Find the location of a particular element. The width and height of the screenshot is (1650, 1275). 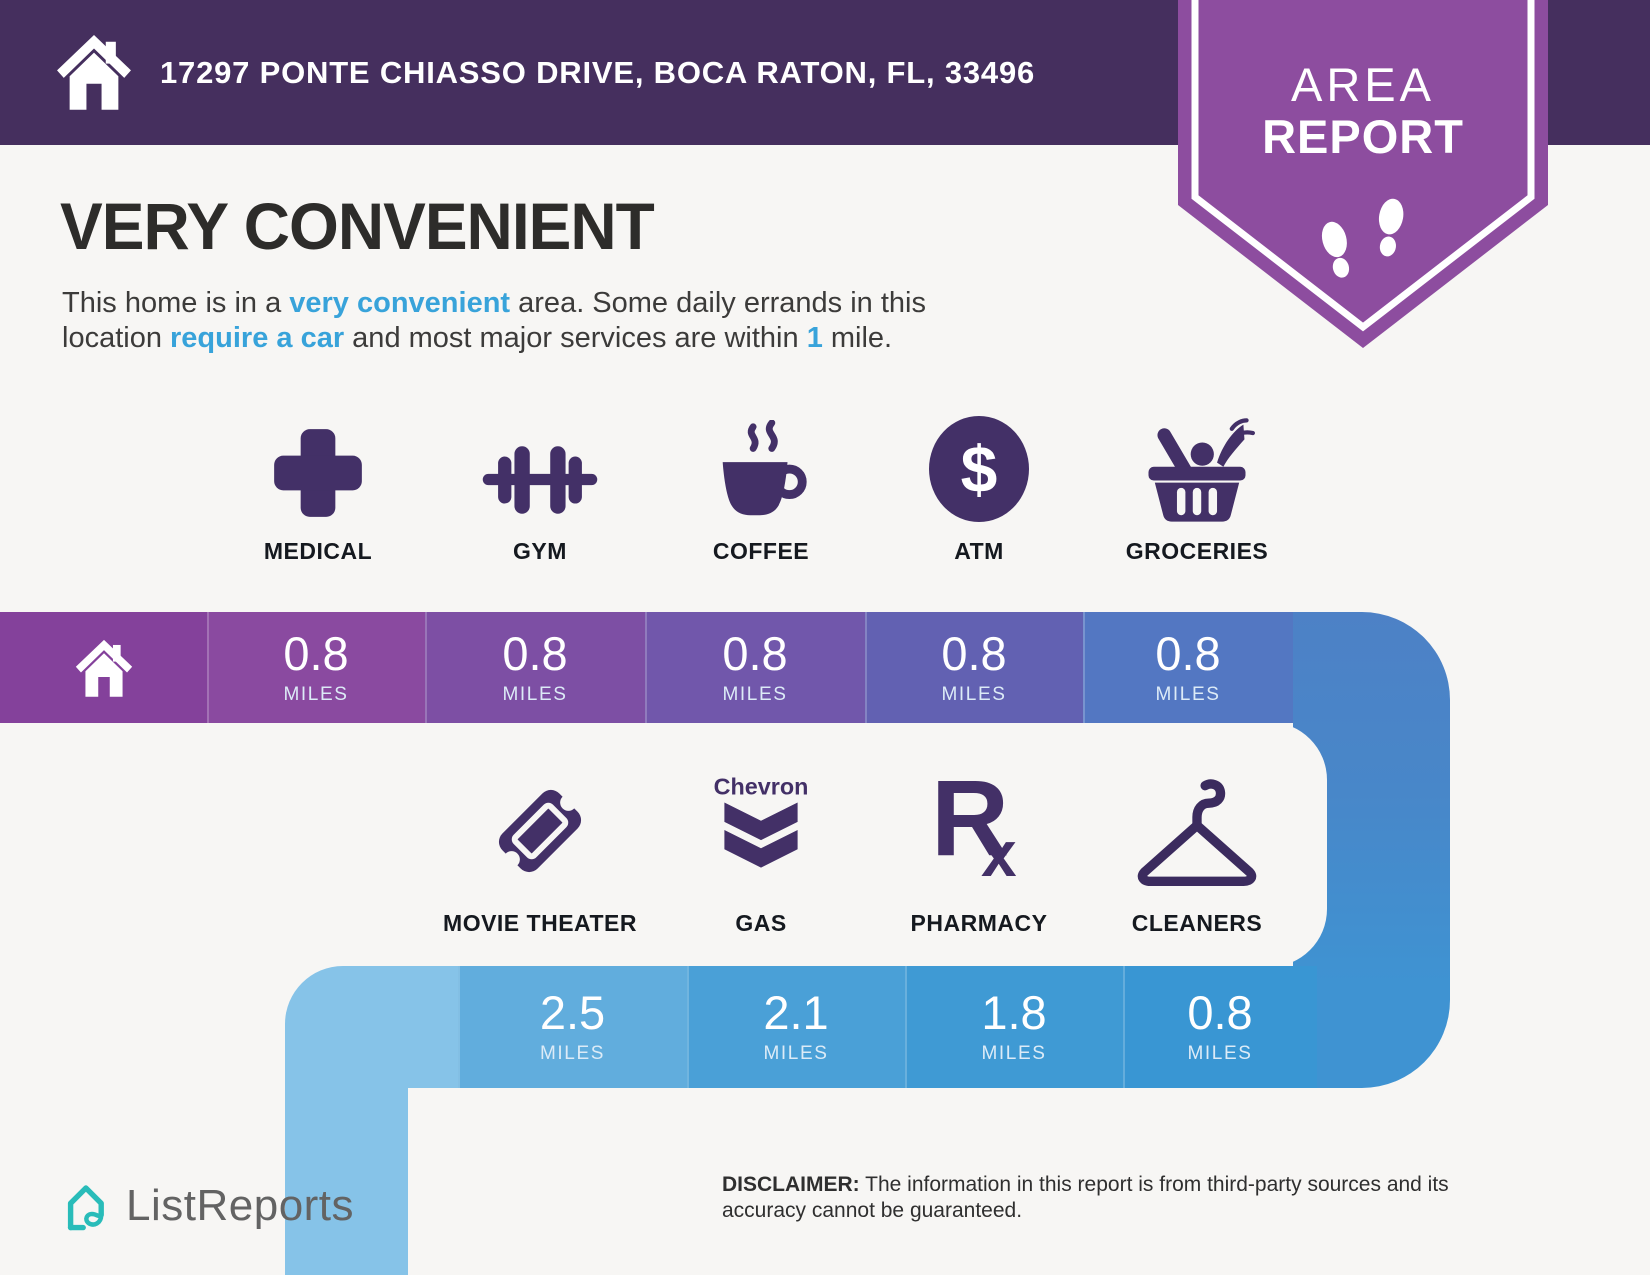

badge-line2: REPORT is located at coordinates (1363, 136).